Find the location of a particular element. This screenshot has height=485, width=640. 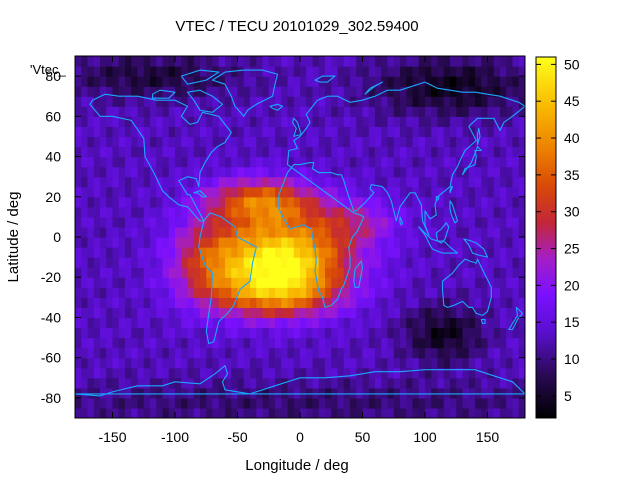

coastline-madagascar is located at coordinates (358, 274).